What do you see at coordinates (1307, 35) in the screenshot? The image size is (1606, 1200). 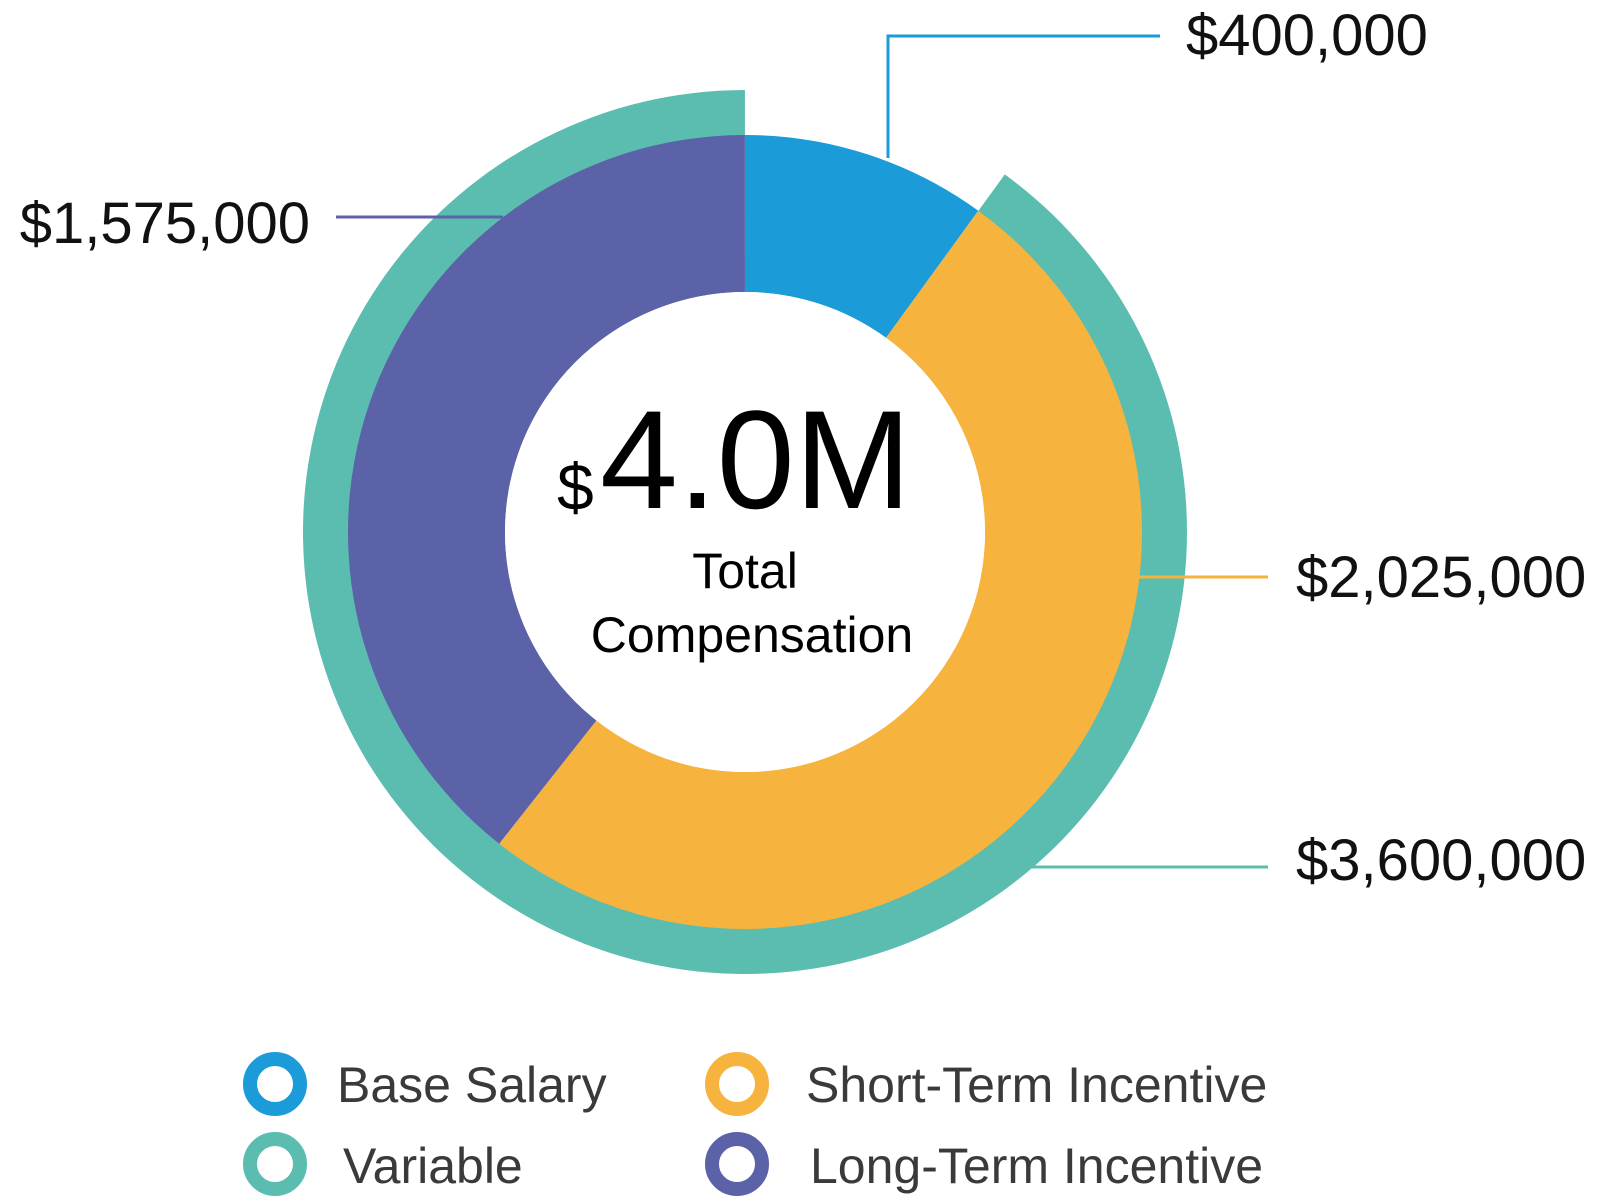 I see `label-base-salary: $400,000` at bounding box center [1307, 35].